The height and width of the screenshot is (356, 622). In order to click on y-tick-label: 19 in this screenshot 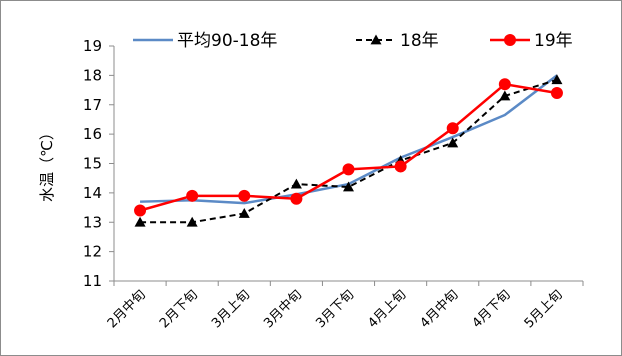, I will do `click(92, 46)`.